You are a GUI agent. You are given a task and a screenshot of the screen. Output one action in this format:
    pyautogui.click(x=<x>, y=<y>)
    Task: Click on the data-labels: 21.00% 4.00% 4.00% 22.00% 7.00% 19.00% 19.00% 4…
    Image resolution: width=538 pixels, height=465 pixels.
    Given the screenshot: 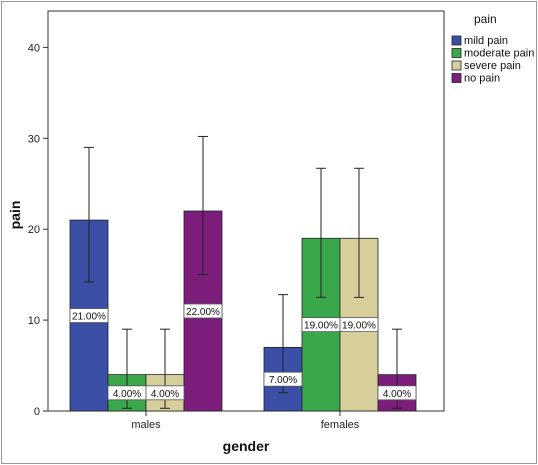 What is the action you would take?
    pyautogui.click(x=243, y=352)
    